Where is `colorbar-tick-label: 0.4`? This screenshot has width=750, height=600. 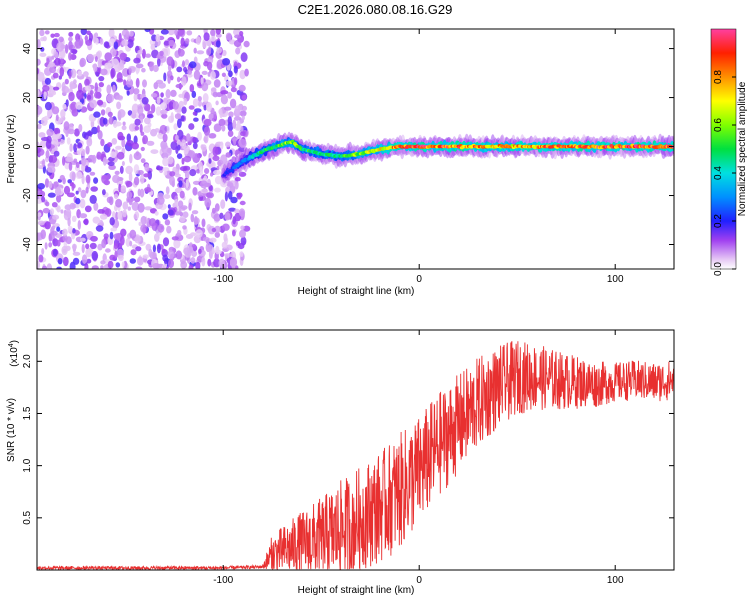 colorbar-tick-label: 0.4 is located at coordinates (718, 173).